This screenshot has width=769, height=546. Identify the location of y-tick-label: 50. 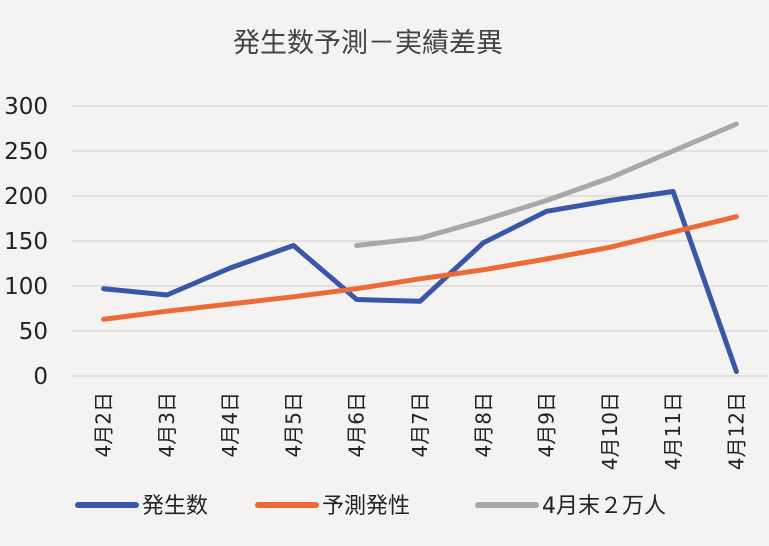
(33, 332).